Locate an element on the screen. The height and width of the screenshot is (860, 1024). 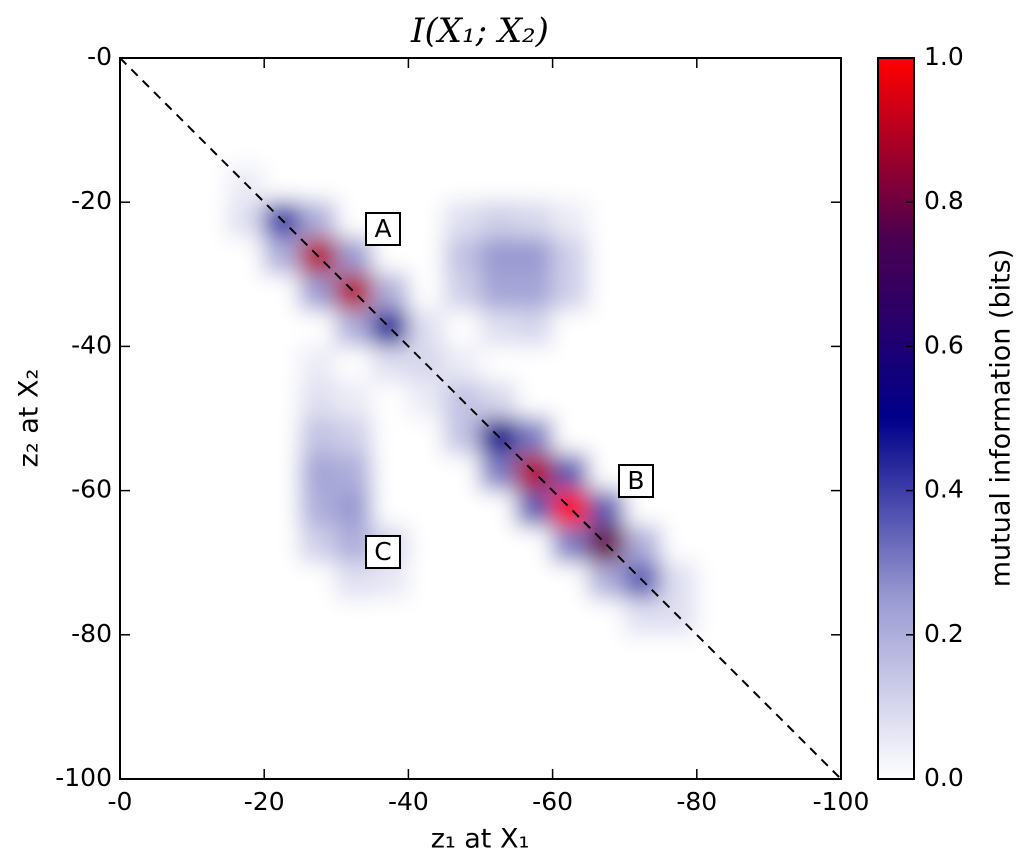
colorbar-tick-label: 0.6 is located at coordinates (944, 344).